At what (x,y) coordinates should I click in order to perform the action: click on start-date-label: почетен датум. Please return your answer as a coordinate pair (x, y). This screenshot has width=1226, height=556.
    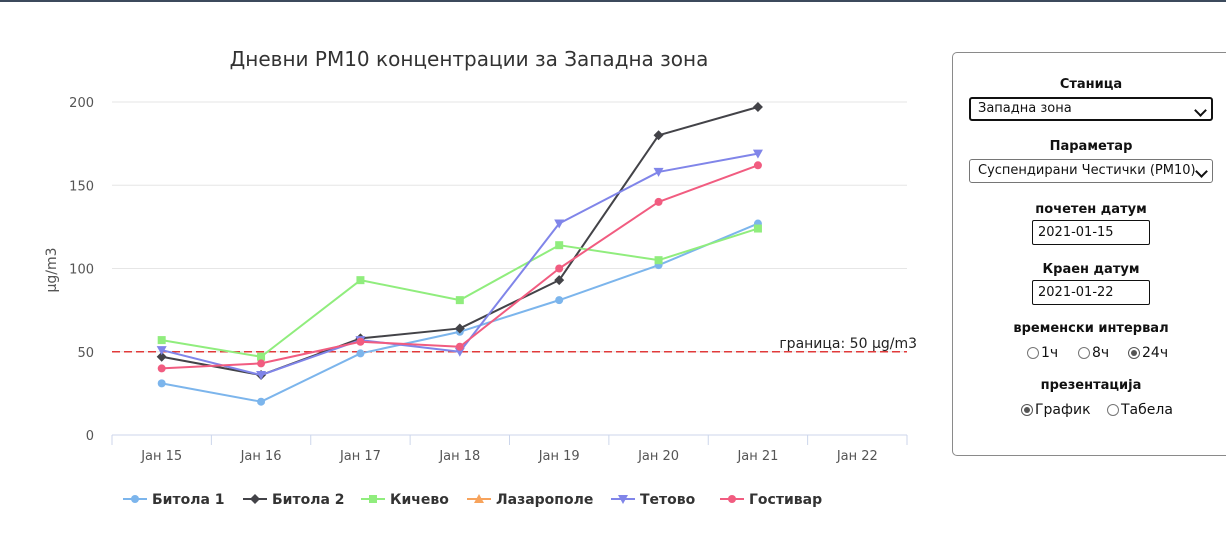
    Looking at the image, I should click on (1091, 209).